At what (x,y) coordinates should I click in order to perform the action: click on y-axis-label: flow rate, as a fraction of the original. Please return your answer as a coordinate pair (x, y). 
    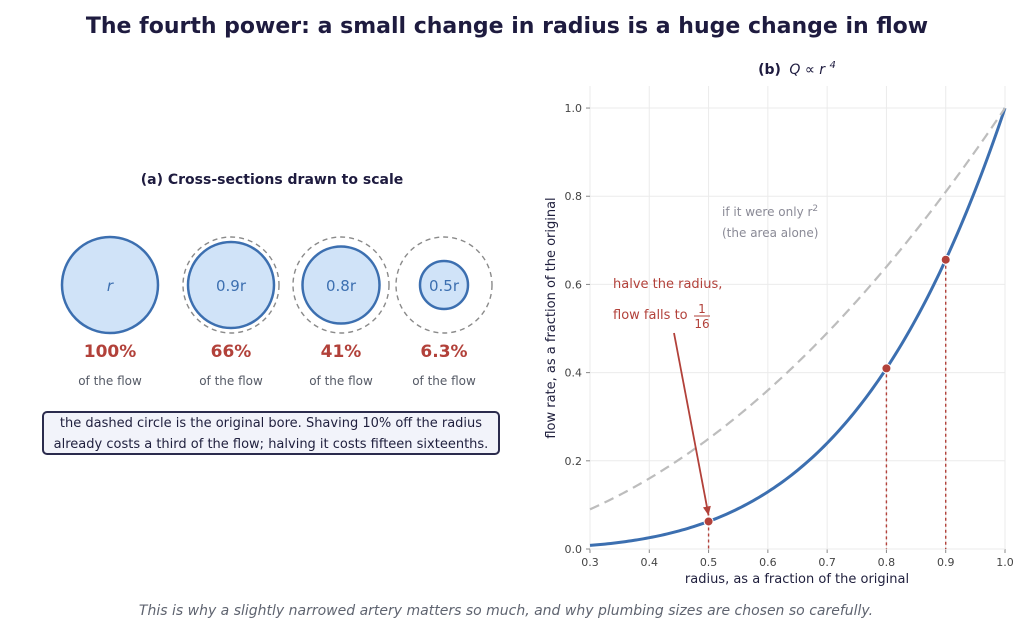
    Looking at the image, I should click on (551, 317).